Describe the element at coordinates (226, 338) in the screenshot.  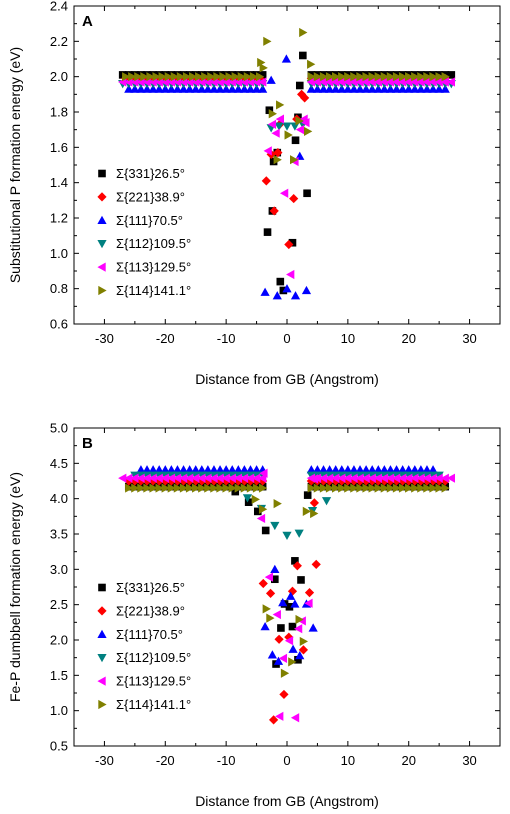
I see `x-tick-label: -10` at that location.